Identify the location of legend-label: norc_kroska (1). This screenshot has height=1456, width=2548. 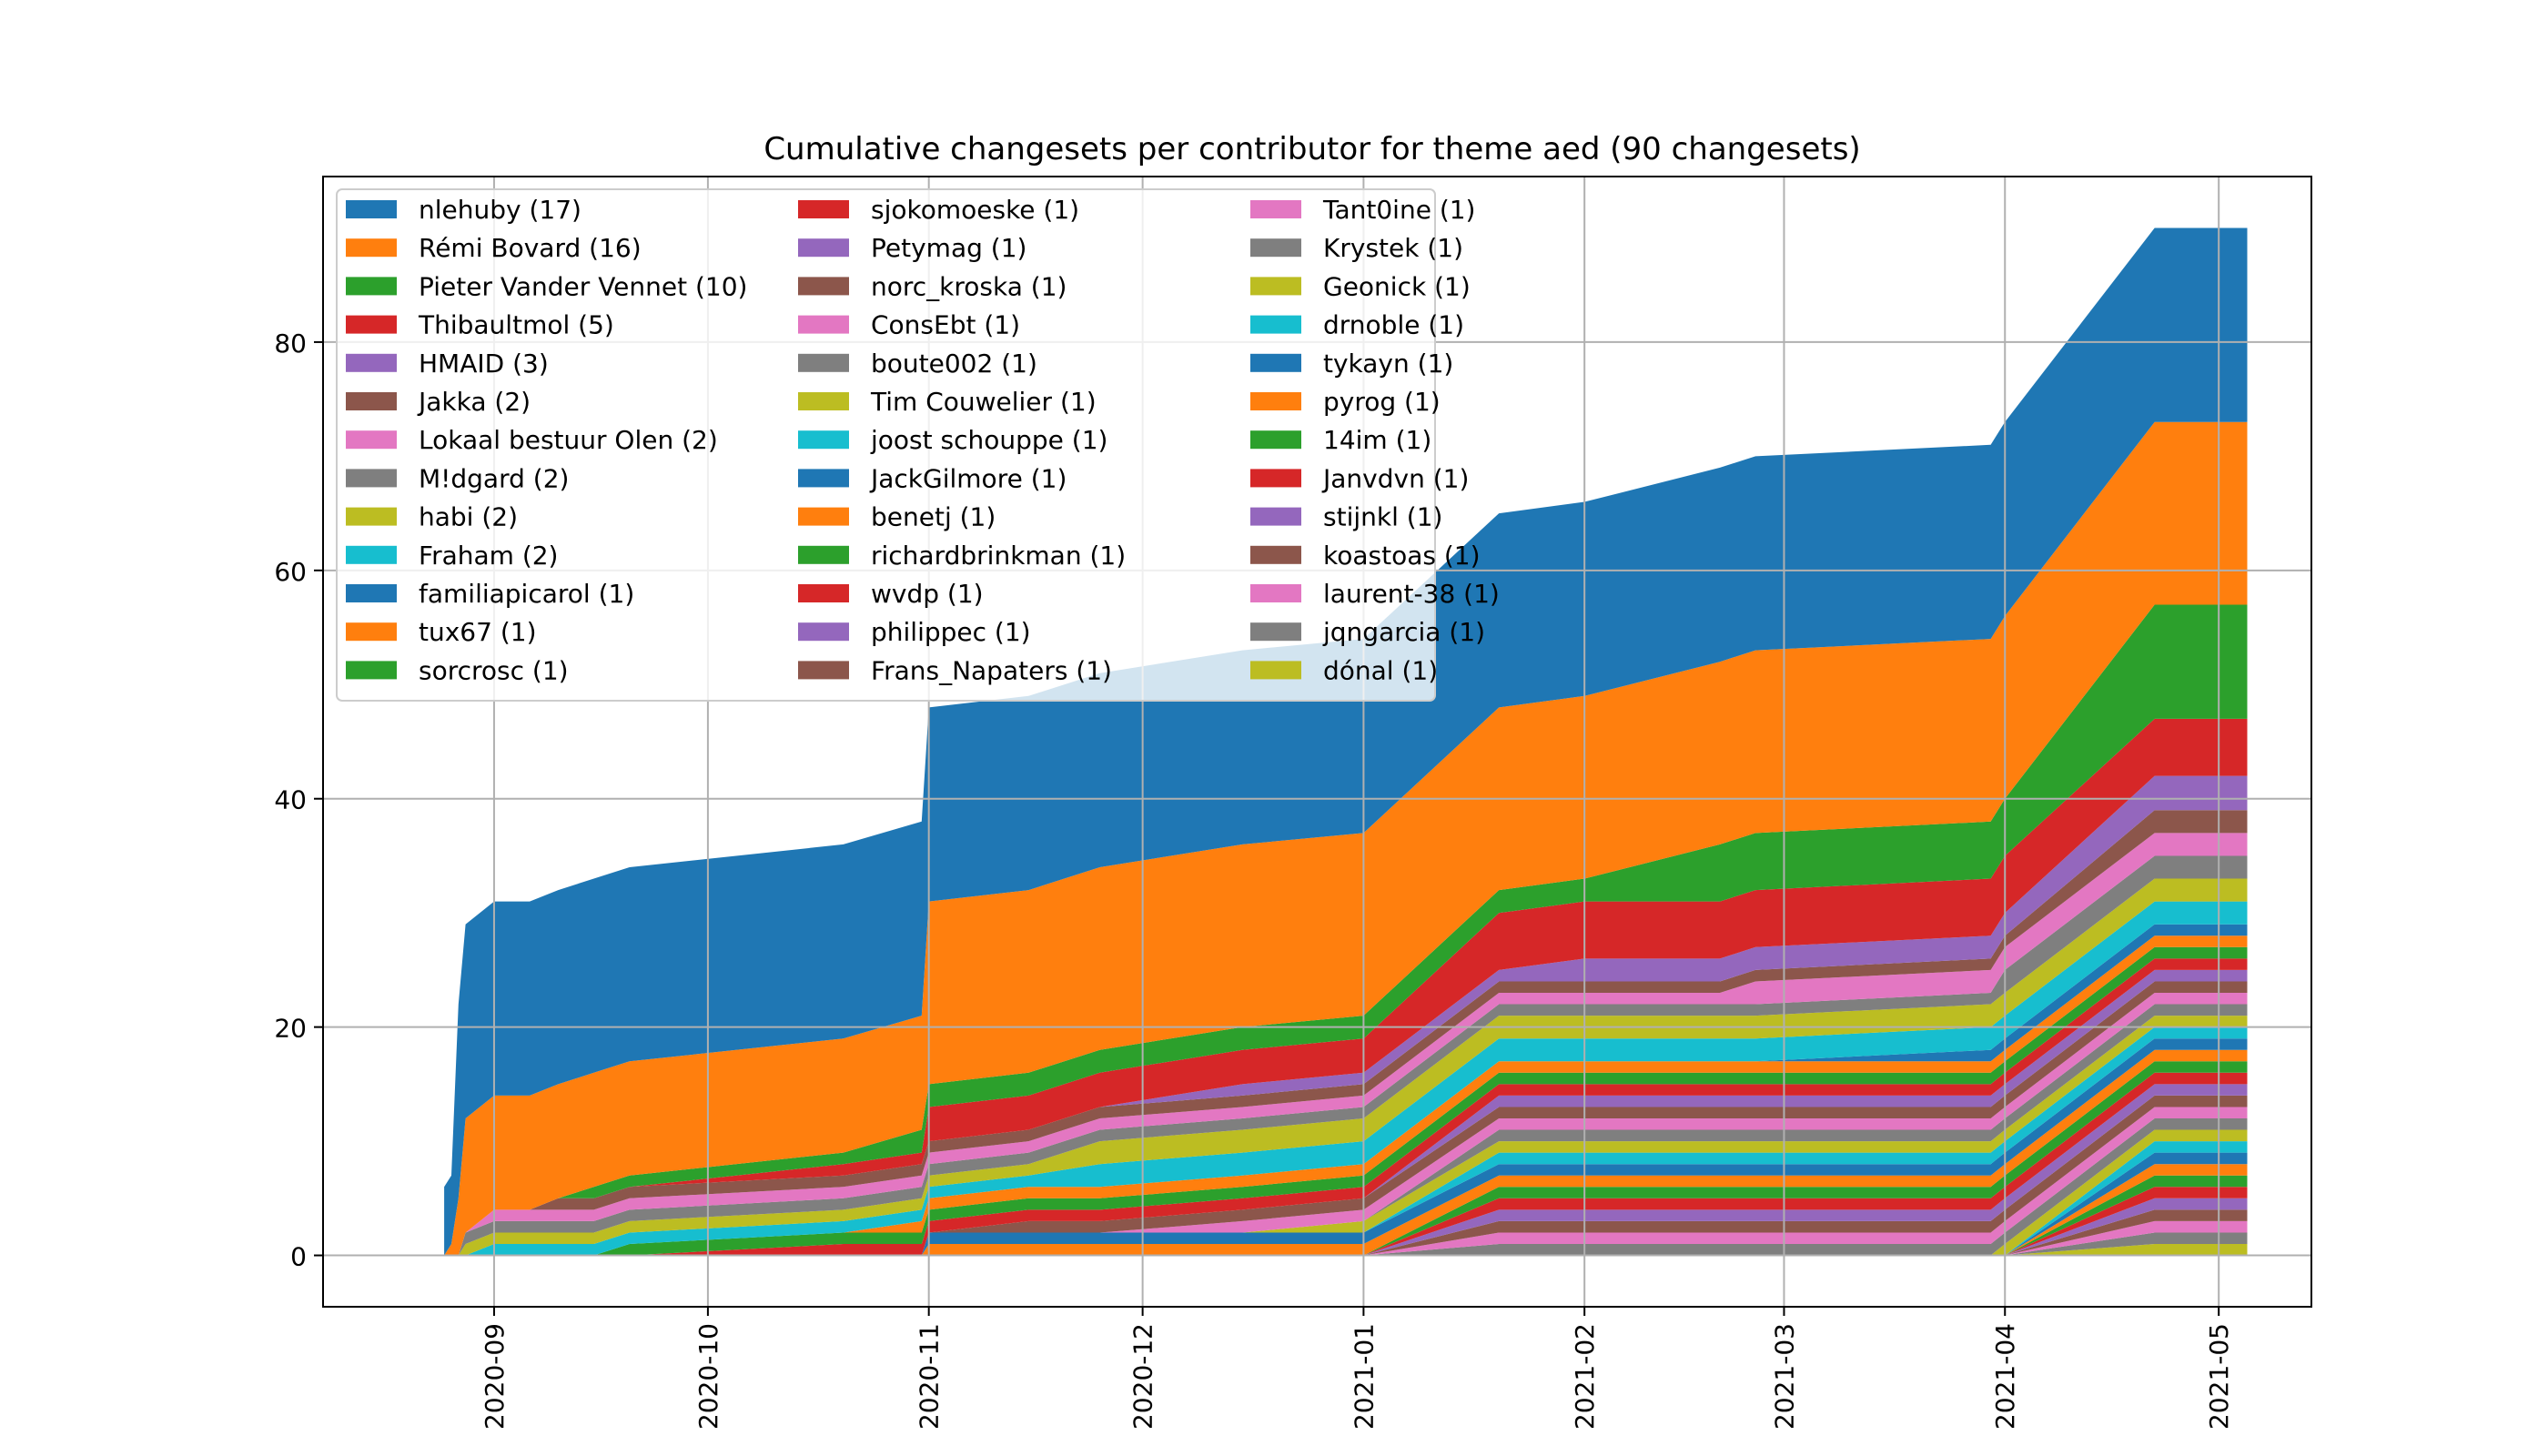
(969, 286).